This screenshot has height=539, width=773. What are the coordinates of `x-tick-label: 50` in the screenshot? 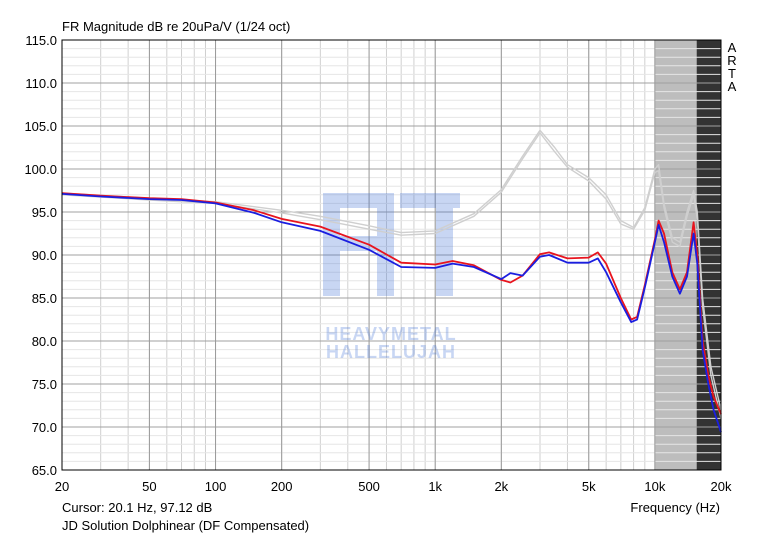 It's located at (149, 486).